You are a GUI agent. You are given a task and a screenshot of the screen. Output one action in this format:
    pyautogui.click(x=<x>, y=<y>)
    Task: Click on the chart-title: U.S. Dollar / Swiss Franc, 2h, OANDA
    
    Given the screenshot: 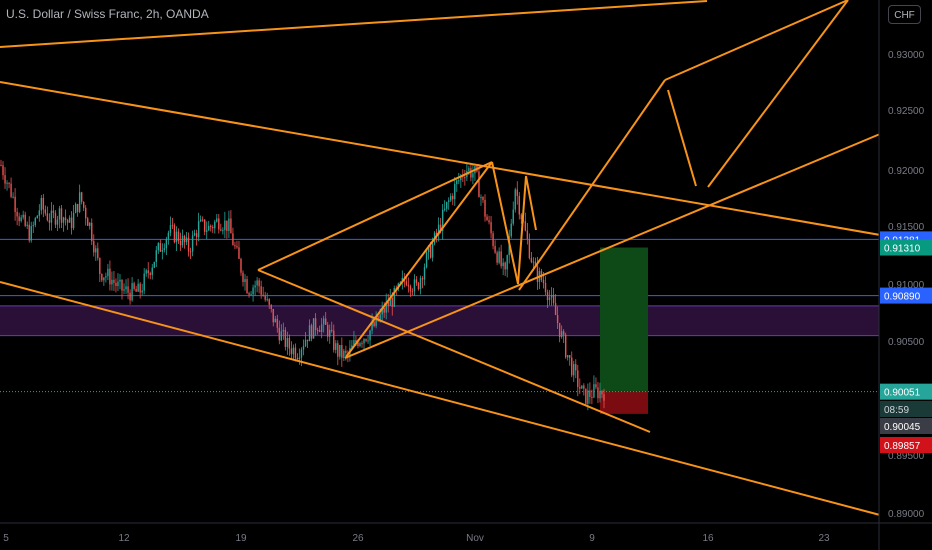 What is the action you would take?
    pyautogui.click(x=107, y=14)
    